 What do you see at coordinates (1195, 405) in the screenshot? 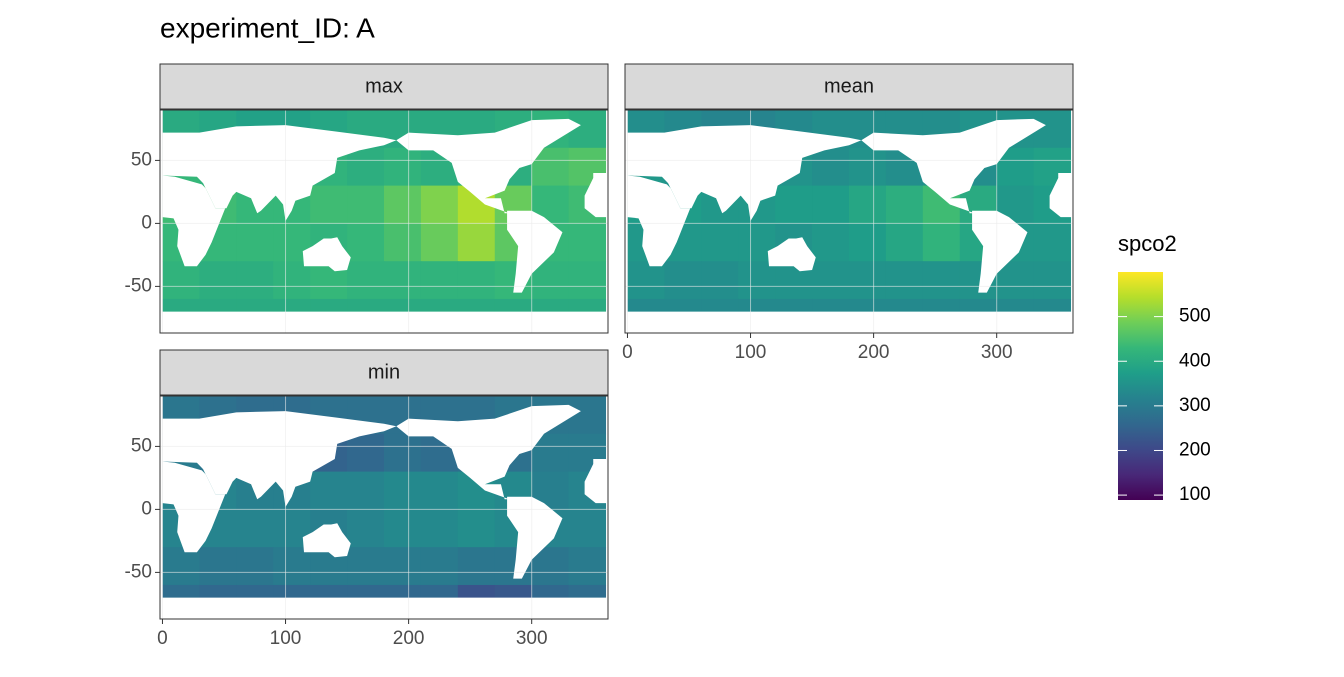
I see `colorbar-label: 300` at bounding box center [1195, 405].